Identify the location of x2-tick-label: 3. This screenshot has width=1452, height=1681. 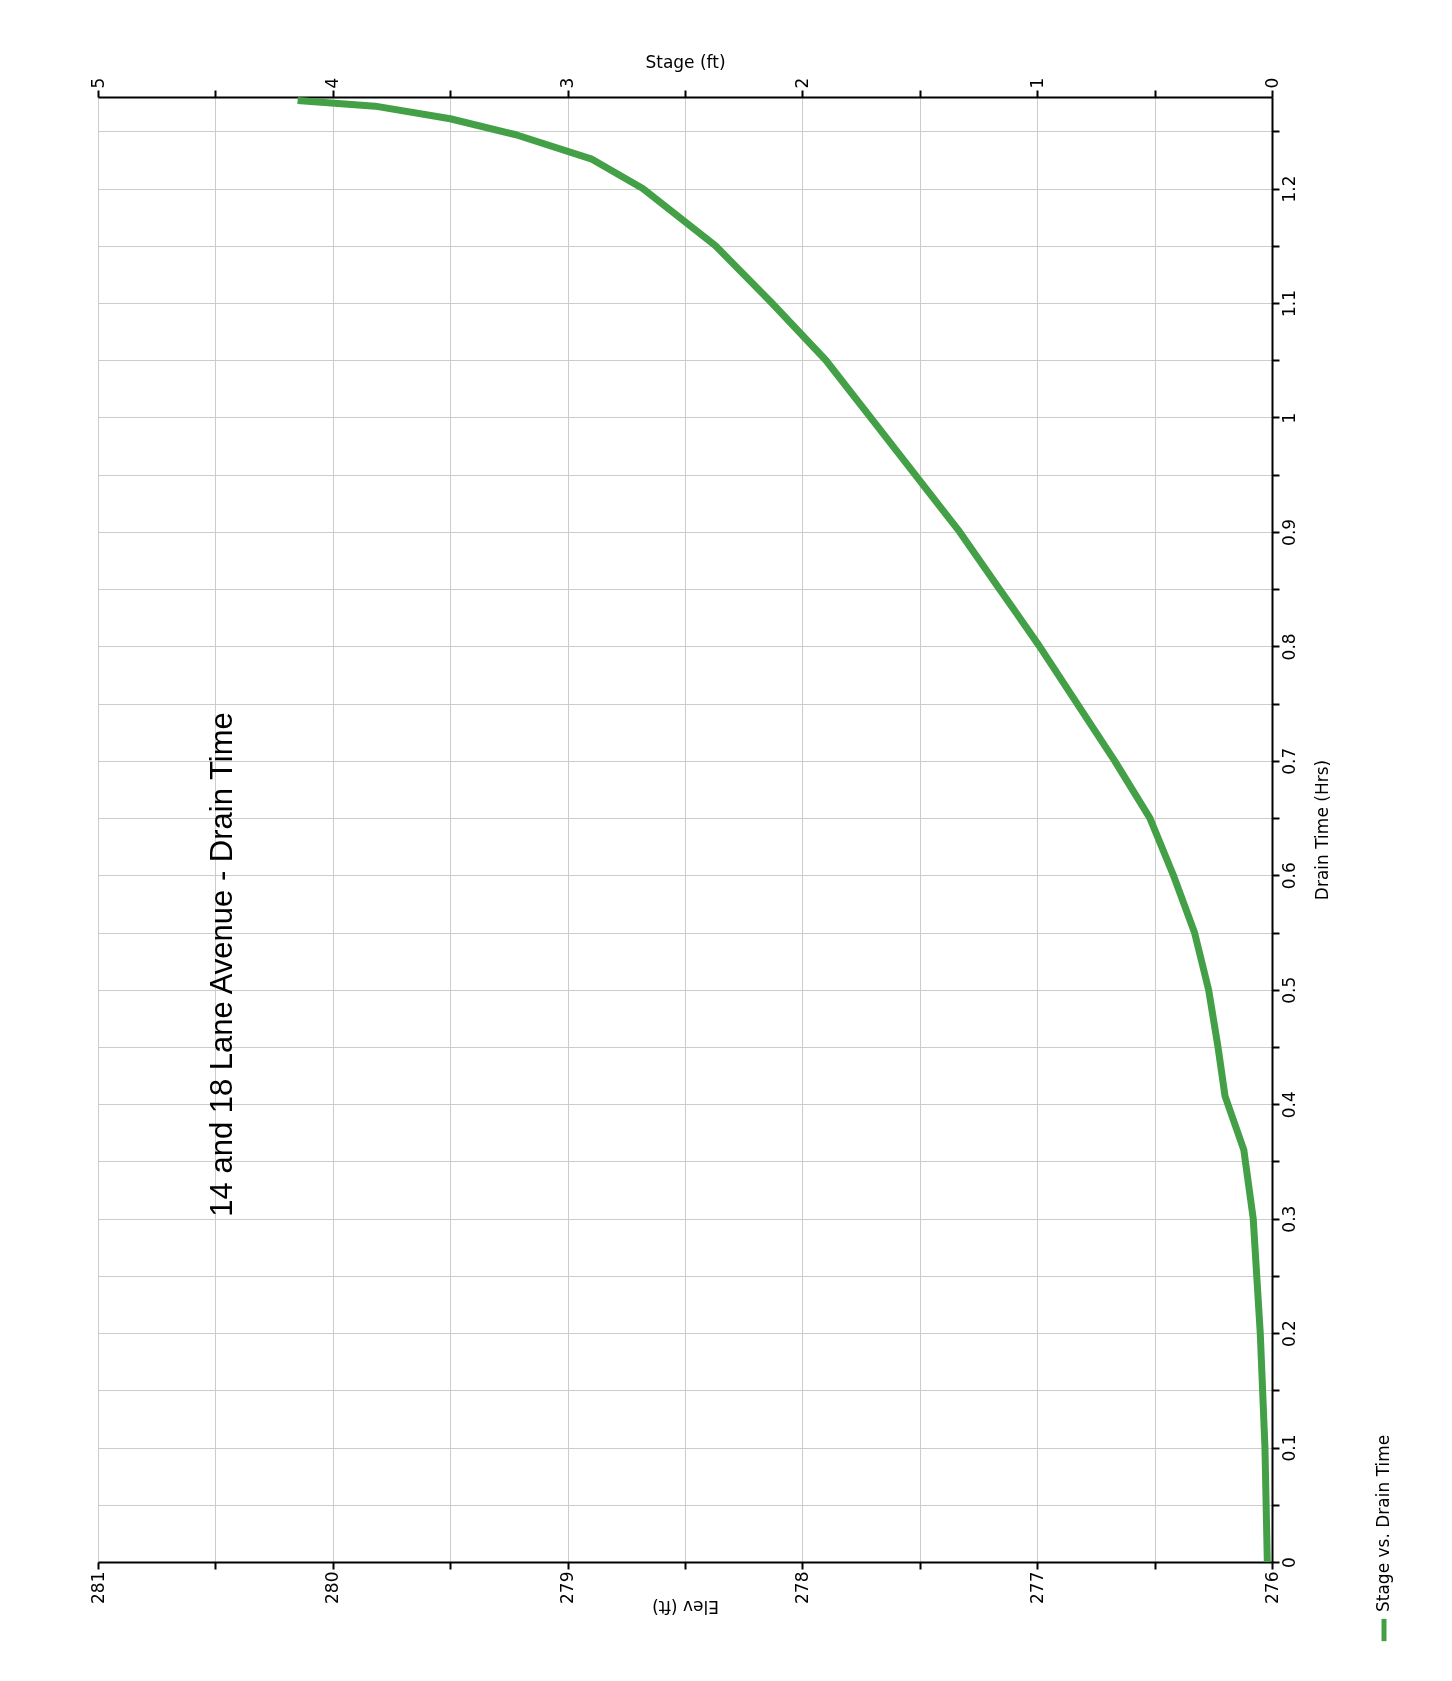
(567, 83).